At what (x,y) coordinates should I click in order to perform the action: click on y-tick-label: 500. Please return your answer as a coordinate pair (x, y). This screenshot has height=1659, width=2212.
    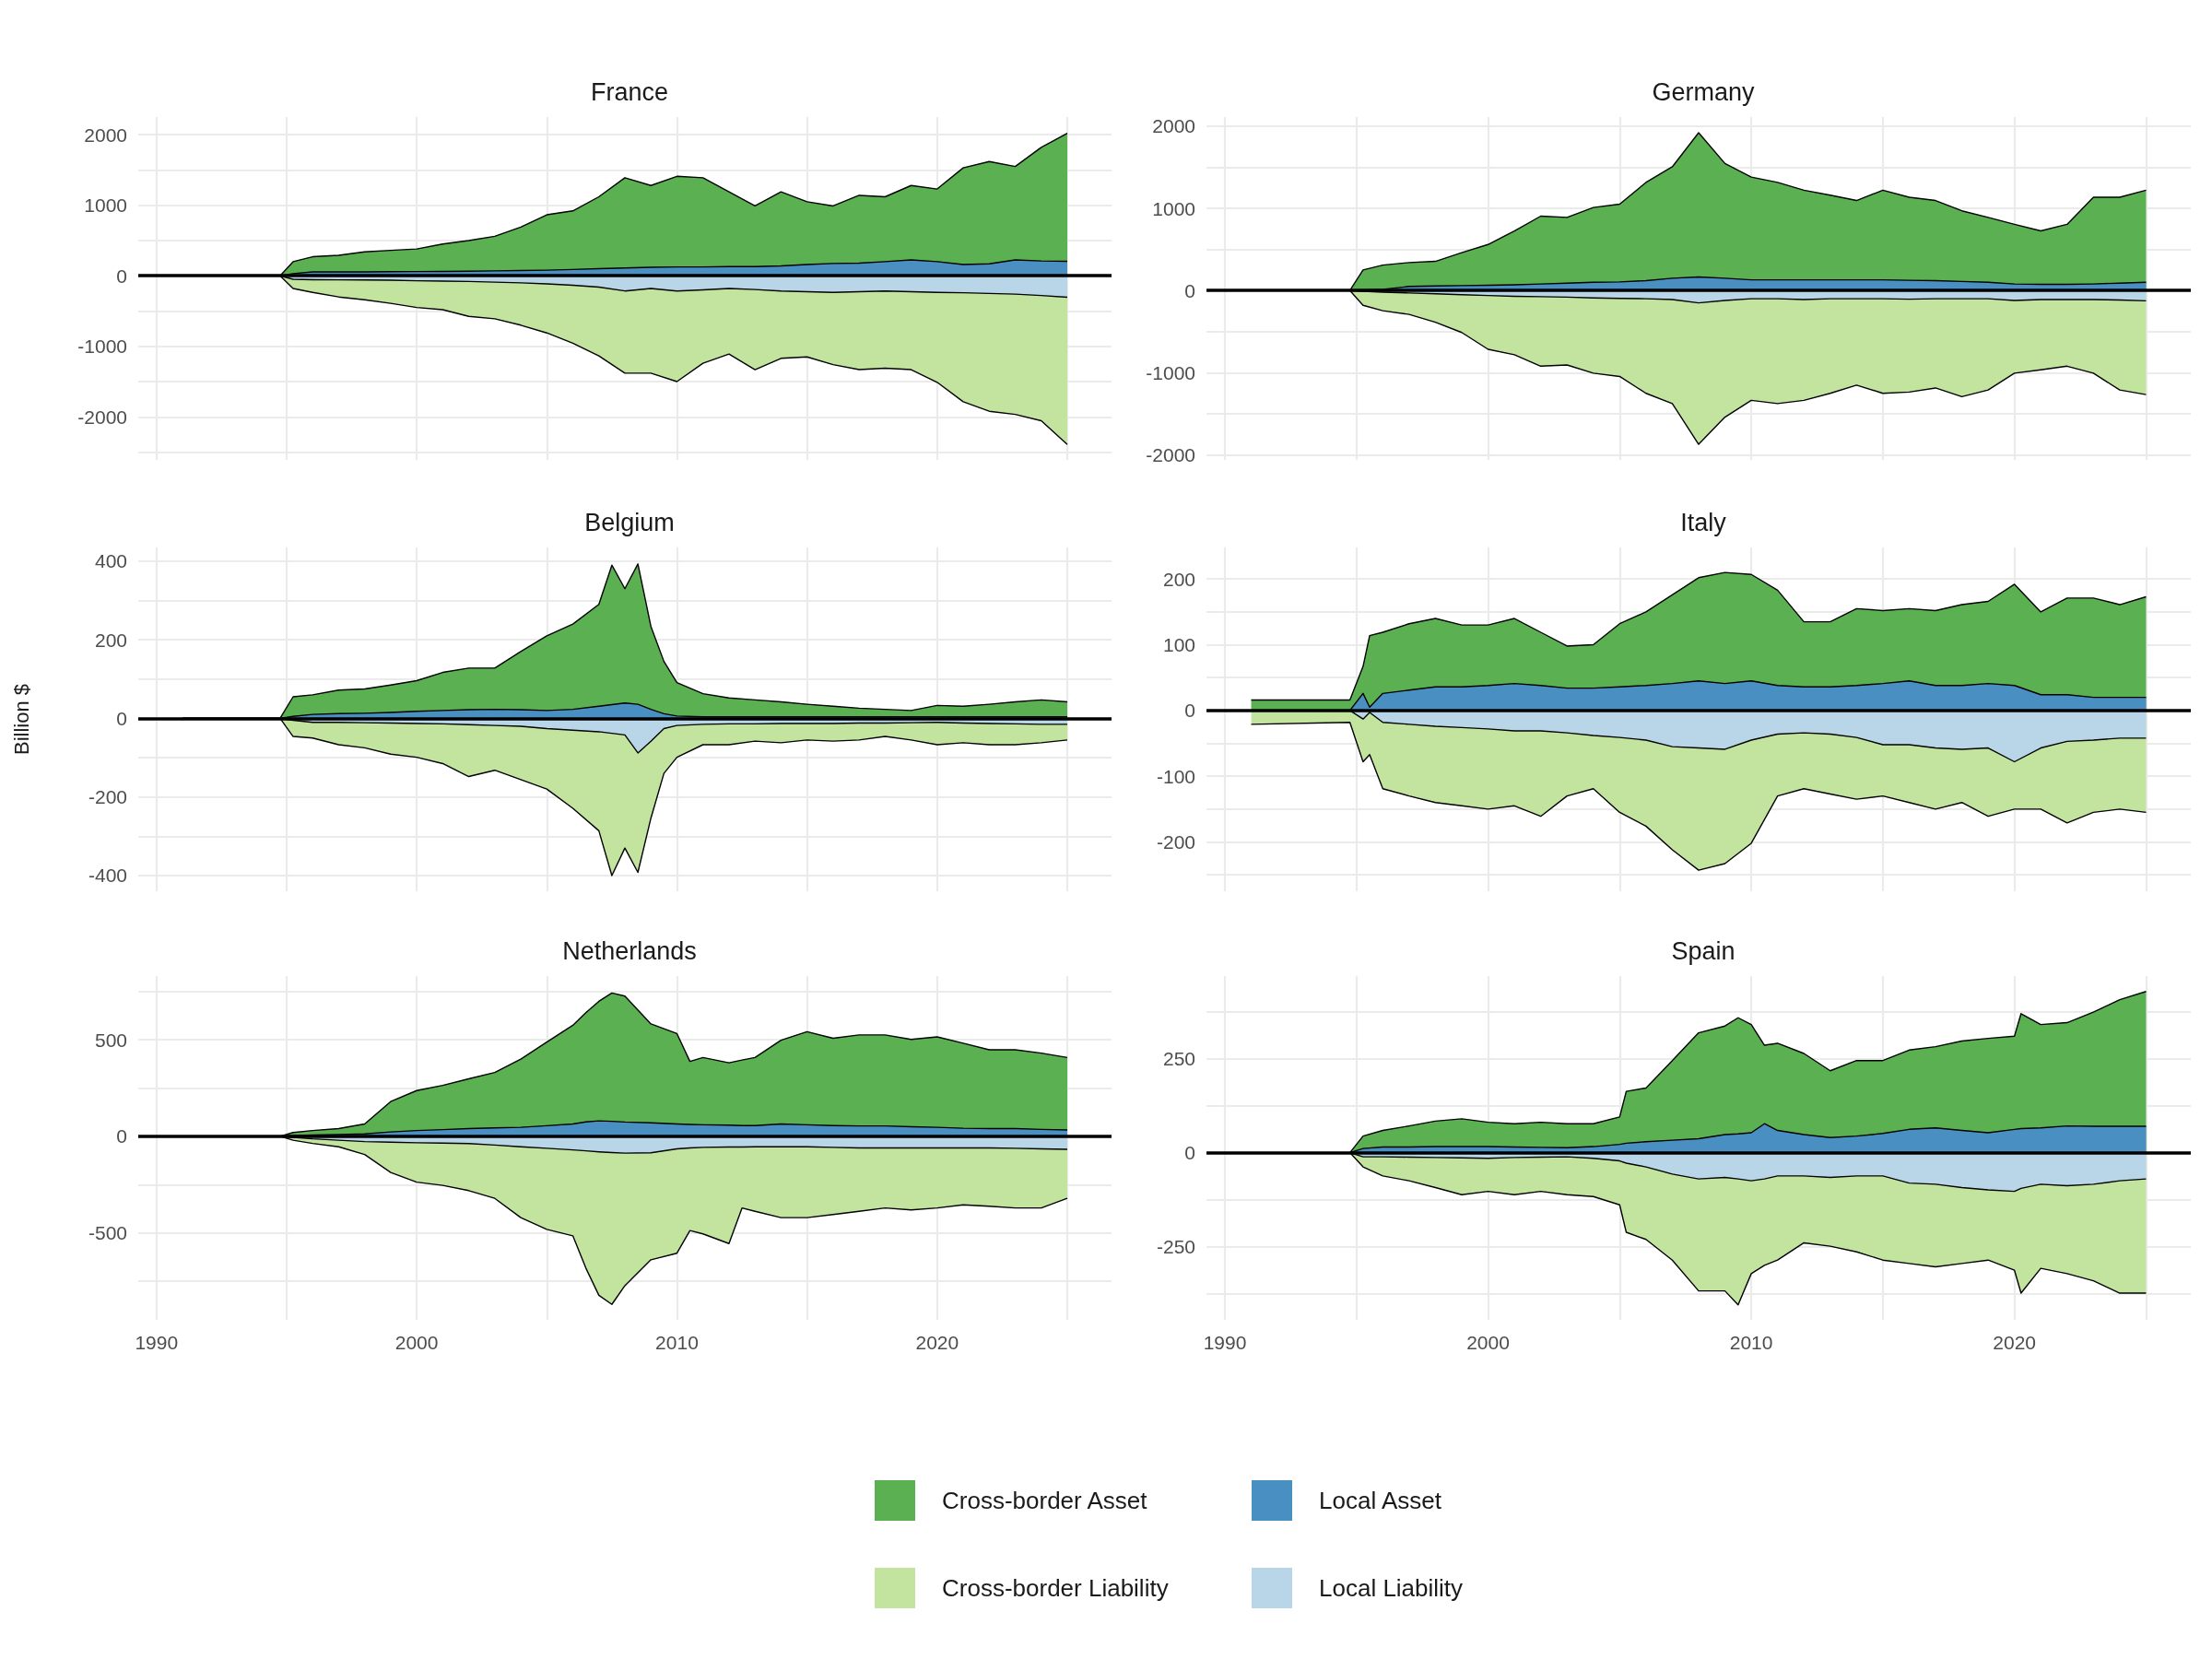
    Looking at the image, I should click on (110, 1040).